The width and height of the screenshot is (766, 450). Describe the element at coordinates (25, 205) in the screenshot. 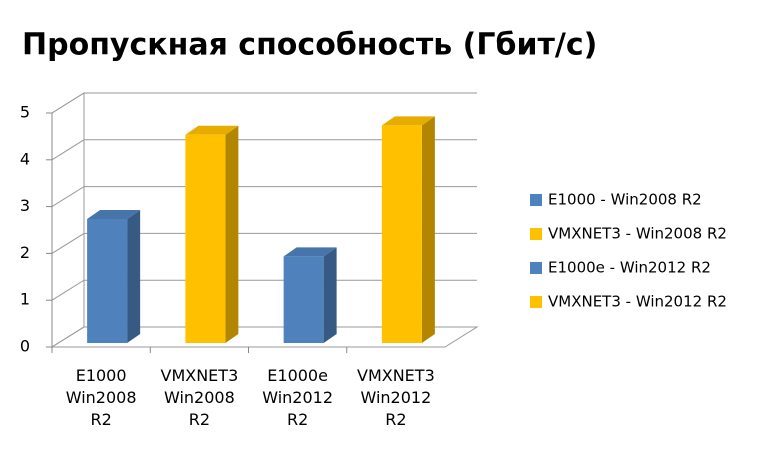

I see `y-tick-label: 3` at that location.